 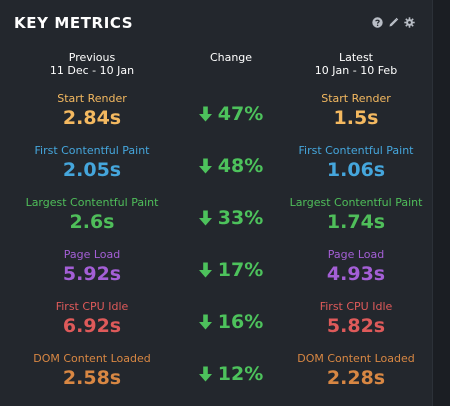 I want to click on latest-cell: First Contentful Paint 1.06s, so click(x=356, y=162).